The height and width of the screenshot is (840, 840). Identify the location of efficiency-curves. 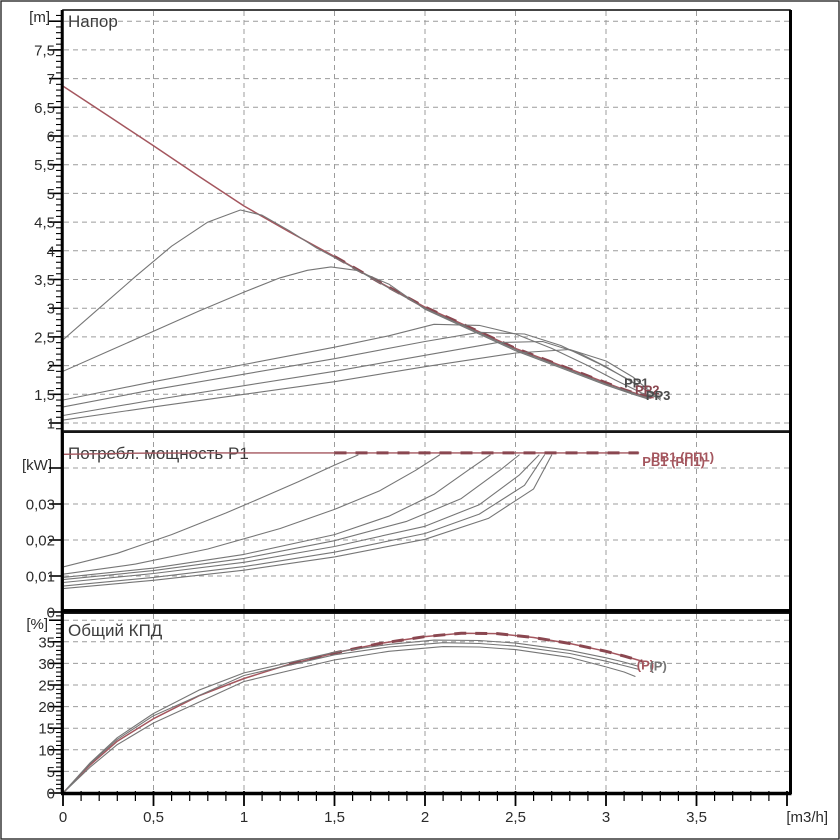
(353, 712).